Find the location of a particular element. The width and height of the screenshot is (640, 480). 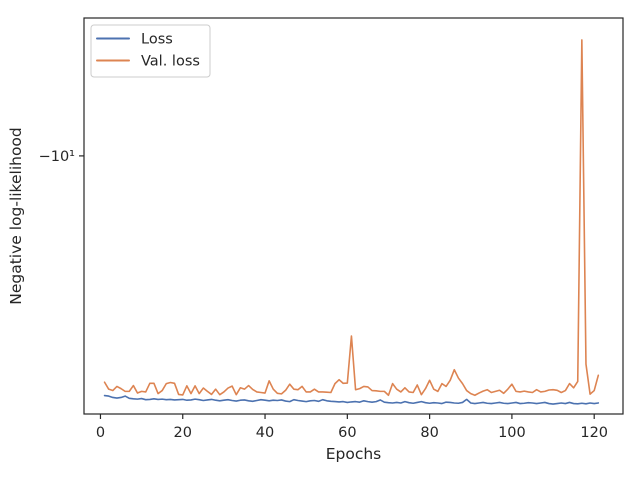

series-line-loss is located at coordinates (351, 399).